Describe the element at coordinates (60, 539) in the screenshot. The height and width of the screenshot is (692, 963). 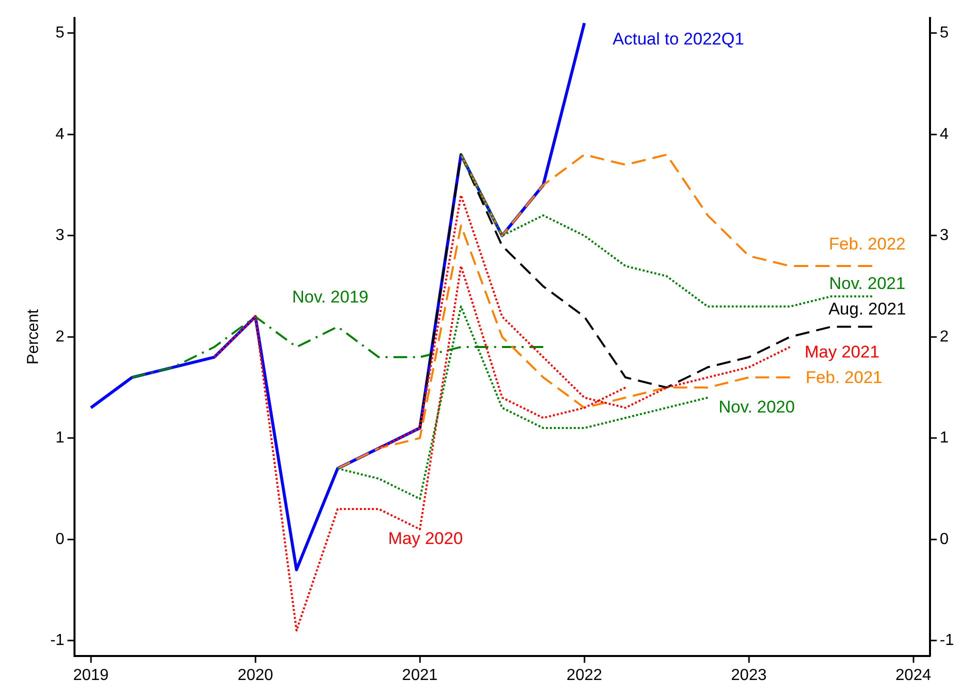
I see `y-tick-label: 0` at that location.